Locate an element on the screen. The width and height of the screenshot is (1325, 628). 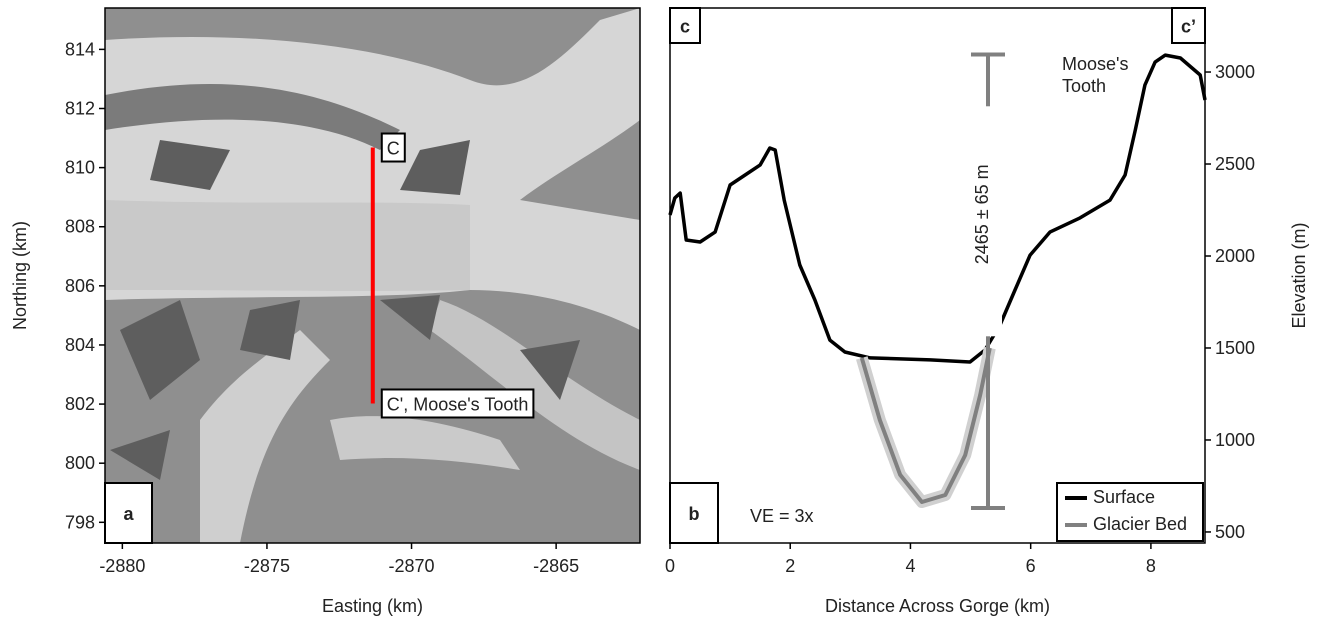
y-tick-label: 500 is located at coordinates (1230, 532).